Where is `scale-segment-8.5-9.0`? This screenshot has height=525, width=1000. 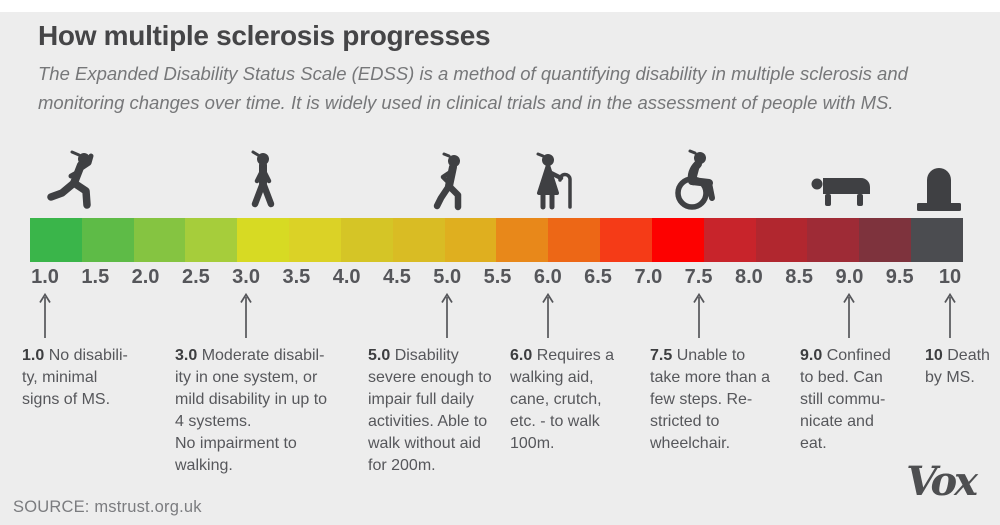
scale-segment-8.5-9.0 is located at coordinates (833, 240).